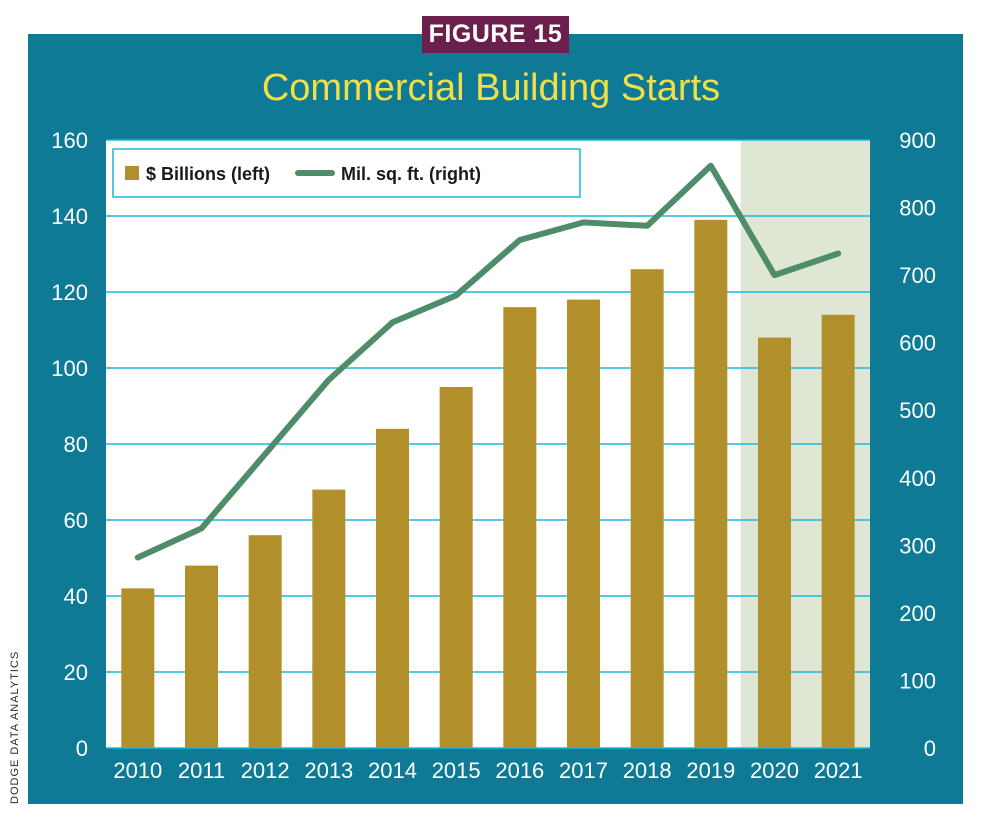 The width and height of the screenshot is (982, 820). Describe the element at coordinates (328, 770) in the screenshot. I see `x-tick-label: 2013` at that location.